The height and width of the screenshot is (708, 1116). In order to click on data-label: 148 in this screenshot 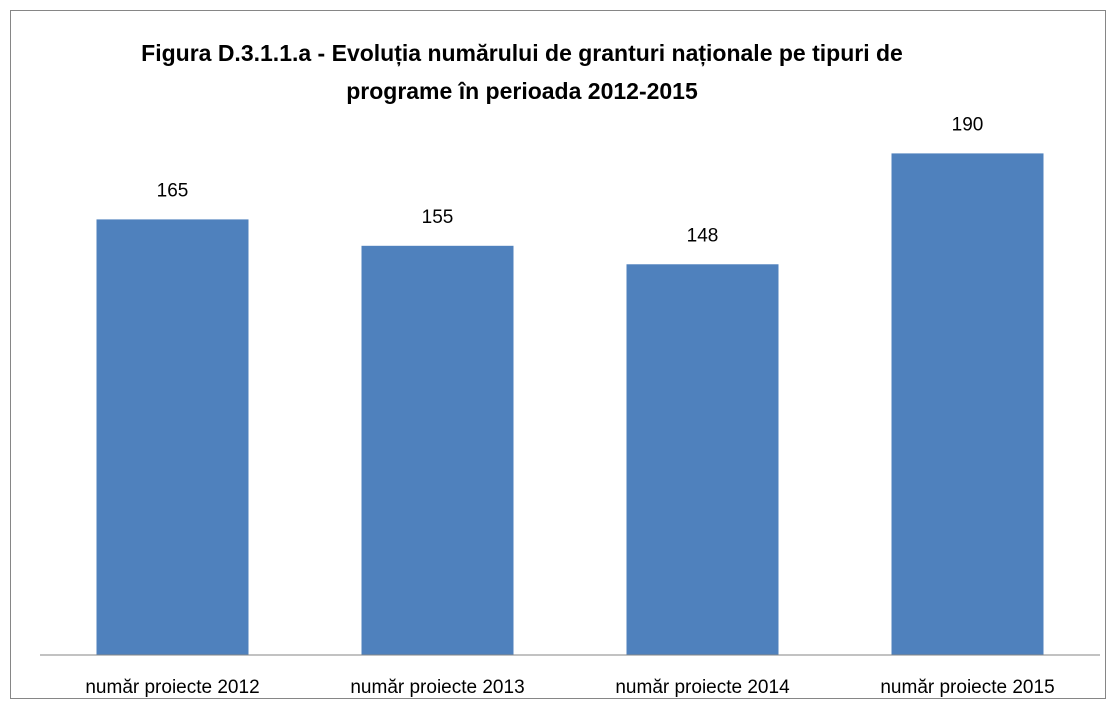, I will do `click(703, 235)`.